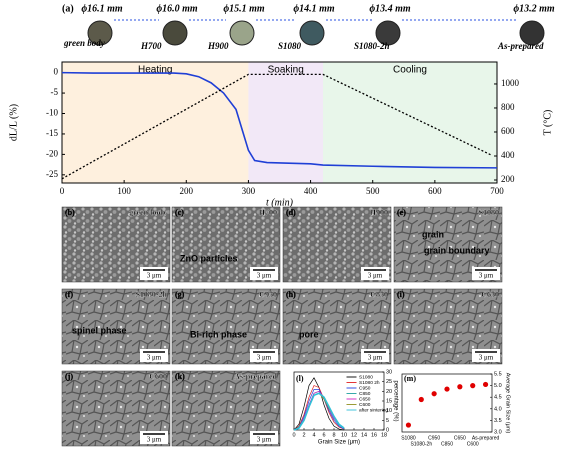  I want to click on sample-diameter: ϕ13.2 mm, so click(534, 8).